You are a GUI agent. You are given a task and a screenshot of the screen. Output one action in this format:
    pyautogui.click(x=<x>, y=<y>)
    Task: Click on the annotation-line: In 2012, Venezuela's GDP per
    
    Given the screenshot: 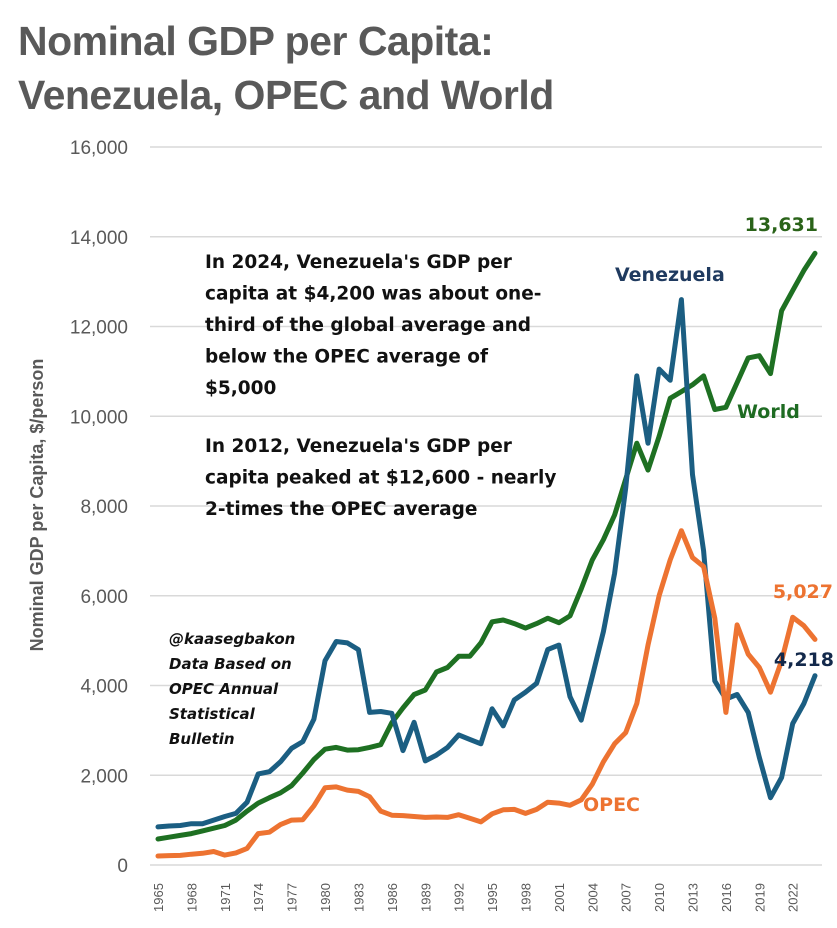 What is the action you would take?
    pyautogui.click(x=359, y=446)
    